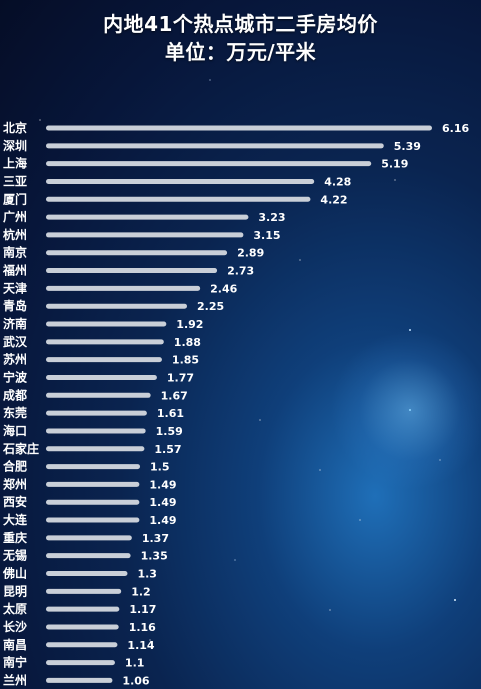 The height and width of the screenshot is (689, 481). Describe the element at coordinates (15, 287) in the screenshot. I see `category-label: 天津` at that location.